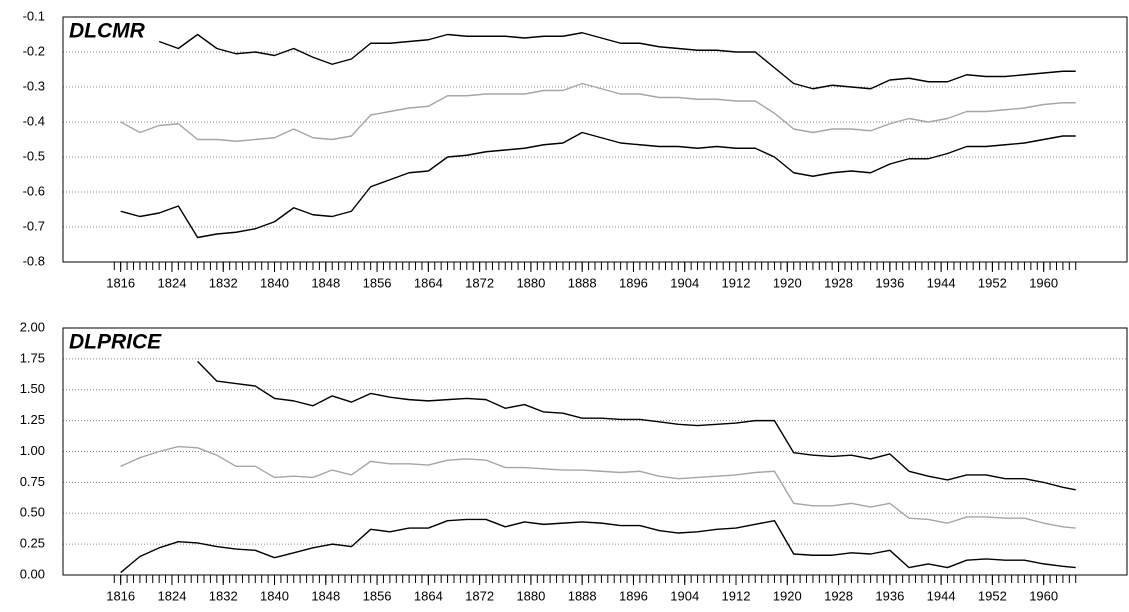 The width and height of the screenshot is (1129, 612). I want to click on chart-title: DLCMR, so click(107, 31).